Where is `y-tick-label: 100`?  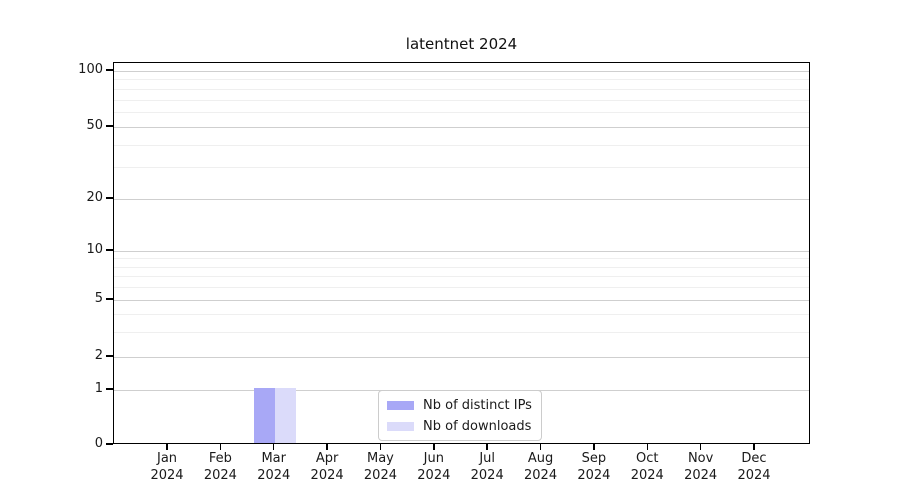 y-tick-label: 100 is located at coordinates (90, 69).